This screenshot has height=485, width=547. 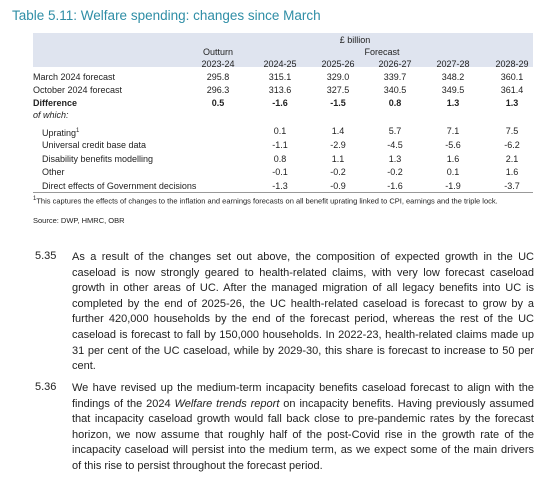 What do you see at coordinates (453, 90) in the screenshot?
I see `cell: 349.5` at bounding box center [453, 90].